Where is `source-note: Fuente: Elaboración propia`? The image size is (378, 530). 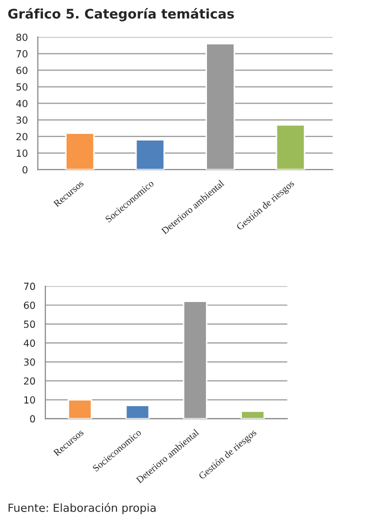
source-note: Fuente: Elaboración propia is located at coordinates (82, 508).